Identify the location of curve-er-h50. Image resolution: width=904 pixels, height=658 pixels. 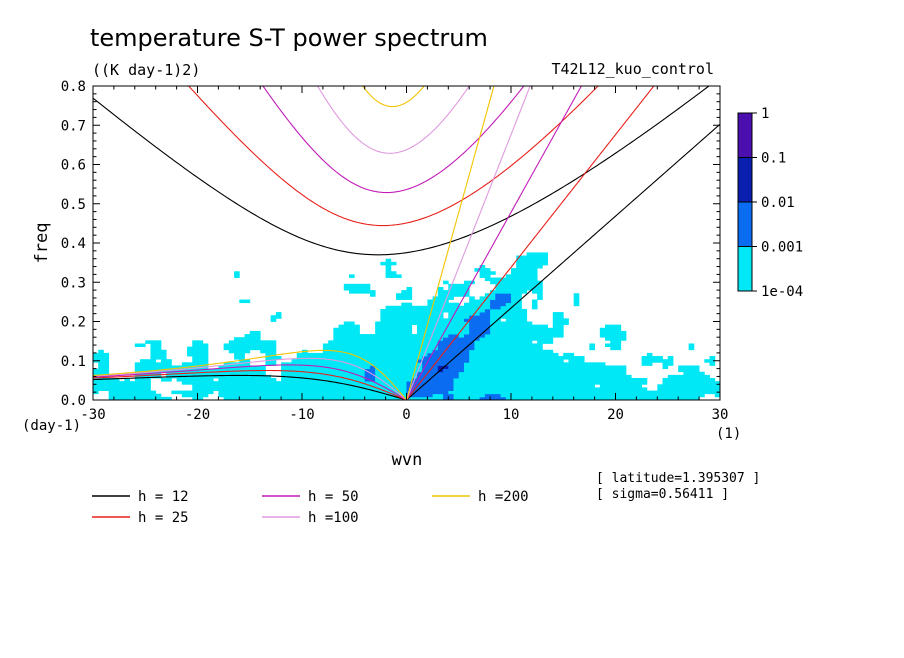
(250, 382).